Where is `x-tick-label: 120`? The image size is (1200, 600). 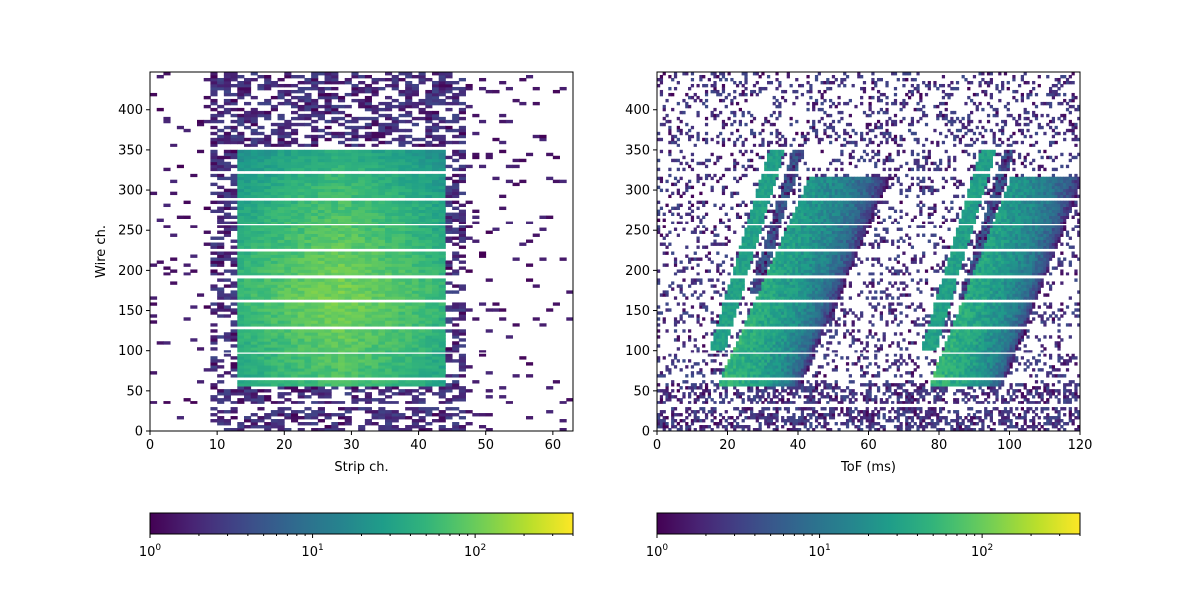
x-tick-label: 120 is located at coordinates (1080, 445).